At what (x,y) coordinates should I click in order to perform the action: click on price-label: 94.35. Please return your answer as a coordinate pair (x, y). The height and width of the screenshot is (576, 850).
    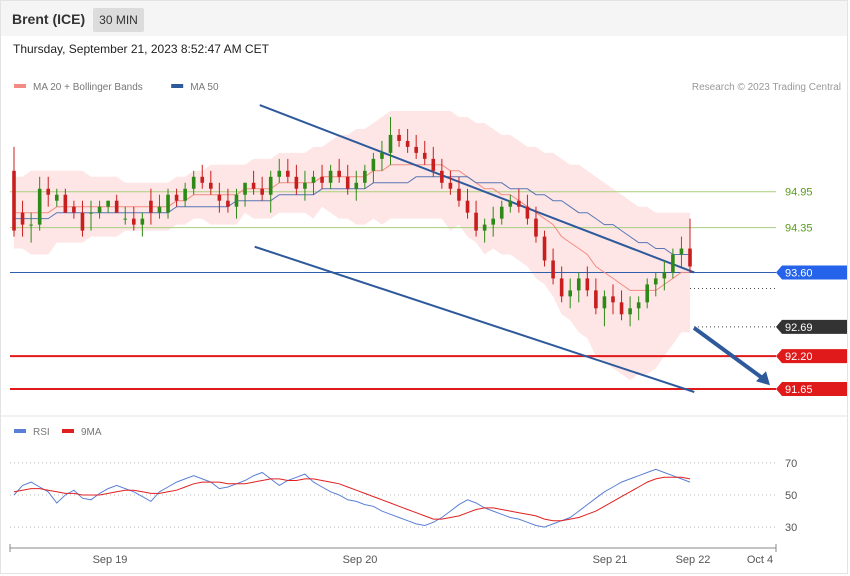
    Looking at the image, I should click on (799, 229).